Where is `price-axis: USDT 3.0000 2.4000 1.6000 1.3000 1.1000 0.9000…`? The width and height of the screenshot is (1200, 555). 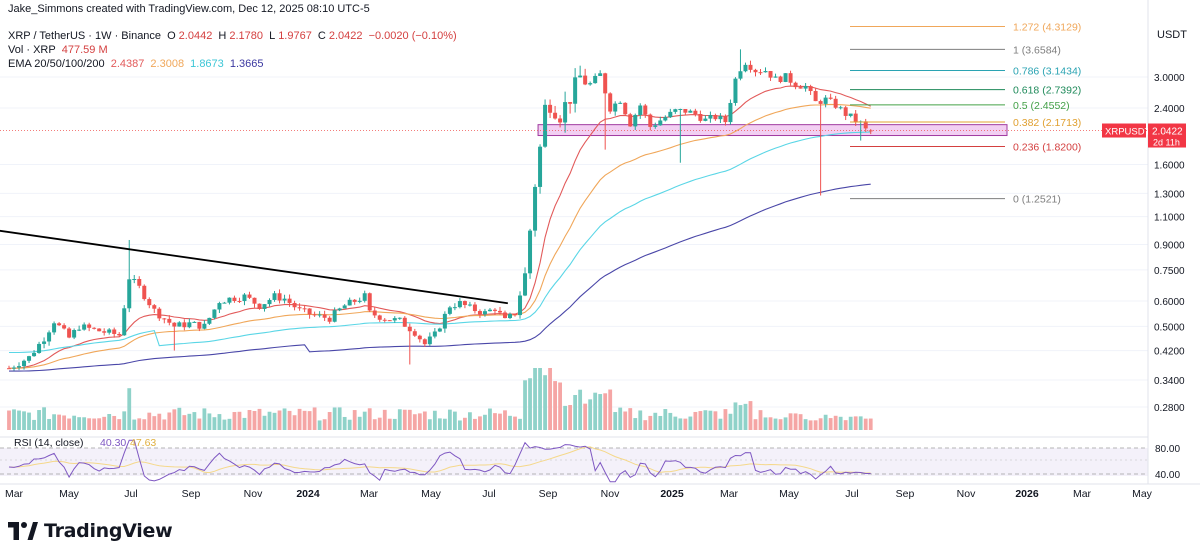 price-axis: USDT 3.0000 2.4000 1.6000 1.3000 1.1000 0.9000… is located at coordinates (1144, 242).